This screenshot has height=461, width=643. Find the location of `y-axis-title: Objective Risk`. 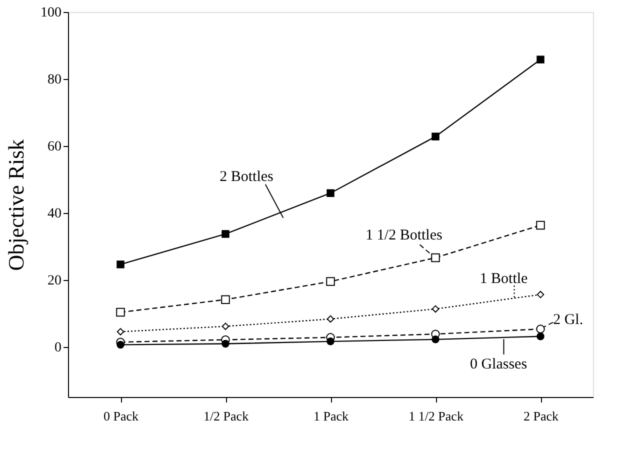

y-axis-title: Objective Risk is located at coordinates (16, 205).